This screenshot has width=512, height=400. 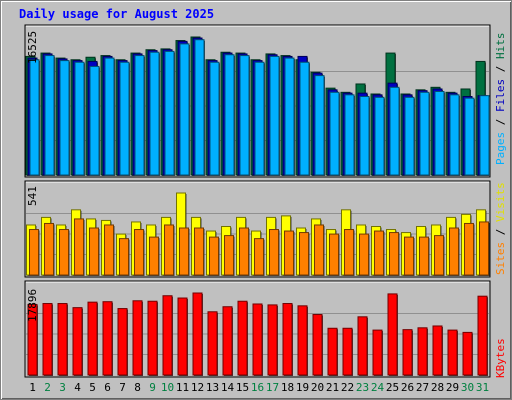 I want to click on day-label-15: 15, so click(x=242, y=387).